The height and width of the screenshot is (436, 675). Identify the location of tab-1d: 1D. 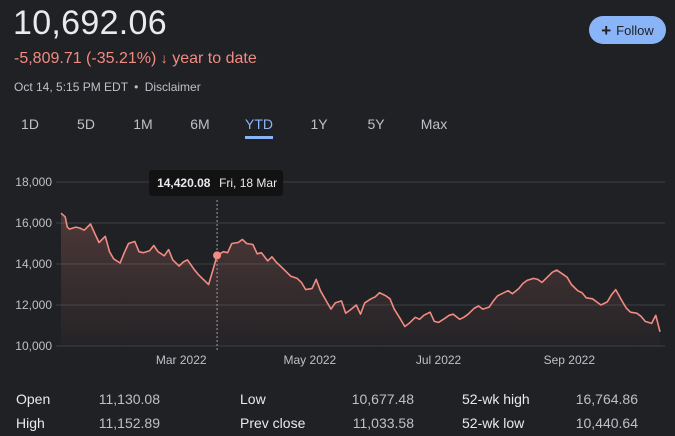
(30, 124).